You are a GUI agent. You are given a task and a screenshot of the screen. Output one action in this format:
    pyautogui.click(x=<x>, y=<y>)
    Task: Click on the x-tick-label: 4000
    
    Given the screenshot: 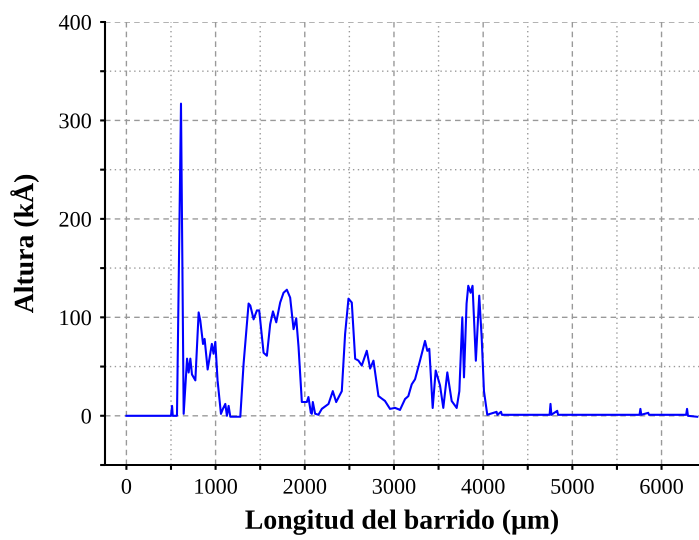 What is the action you would take?
    pyautogui.click(x=483, y=486)
    